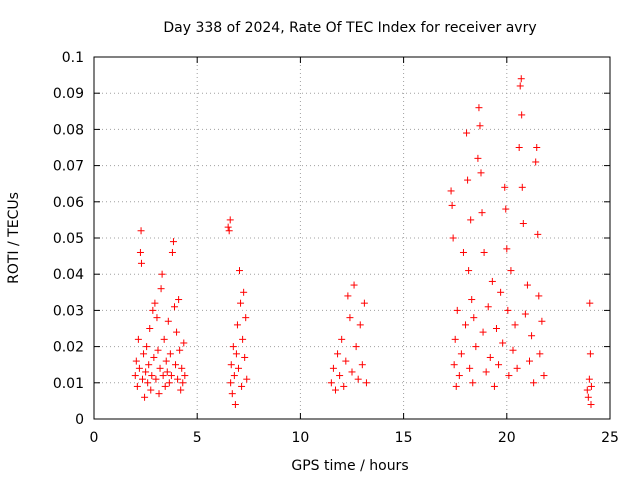  Describe the element at coordinates (73, 58) in the screenshot. I see `y-tick-label: 0.1` at that location.